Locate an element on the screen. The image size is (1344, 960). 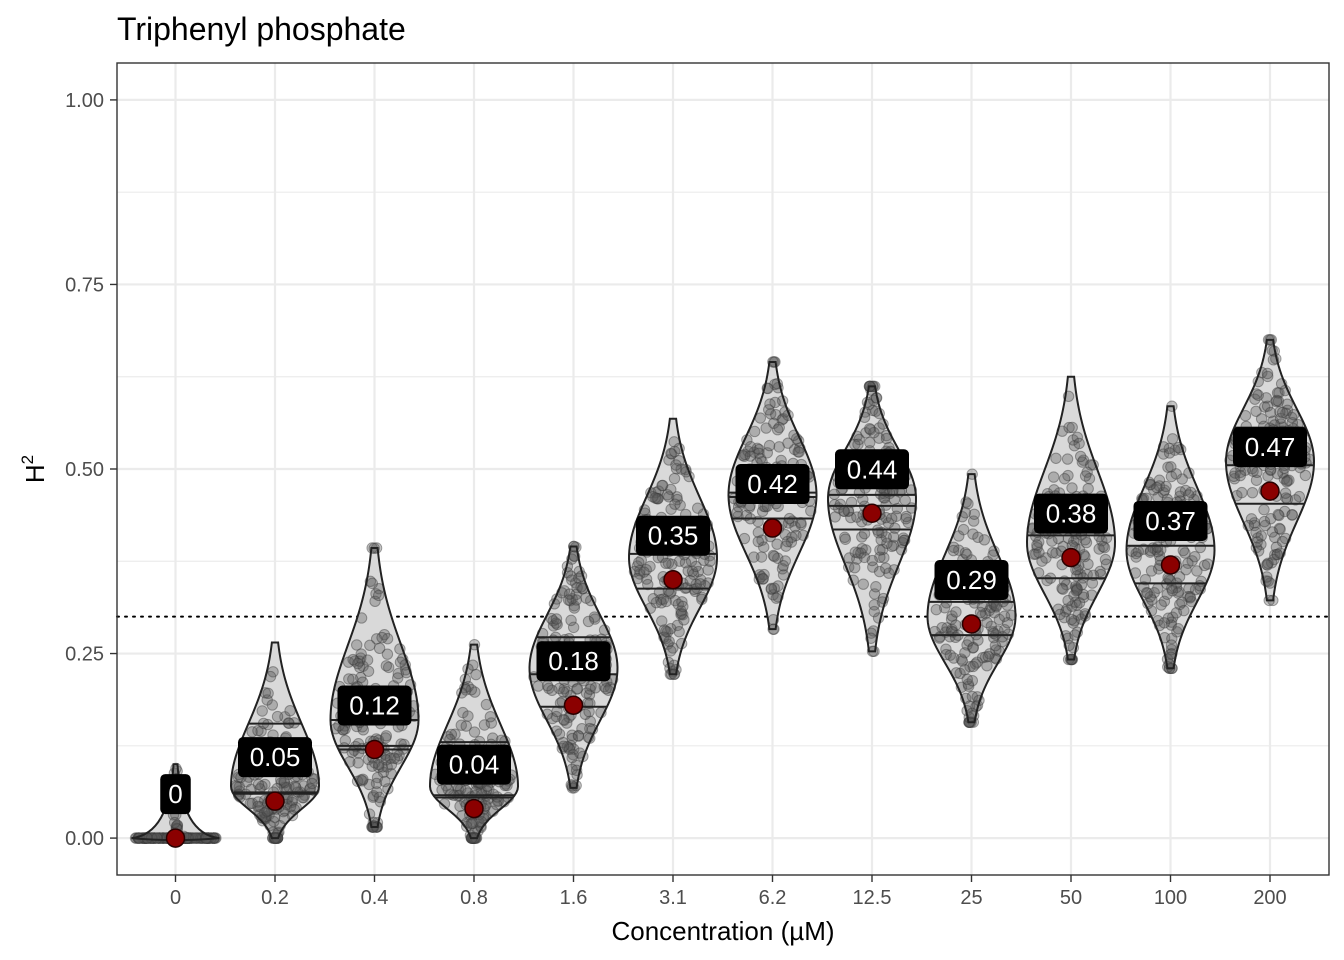
value-label-text: 0.44 is located at coordinates (872, 469).